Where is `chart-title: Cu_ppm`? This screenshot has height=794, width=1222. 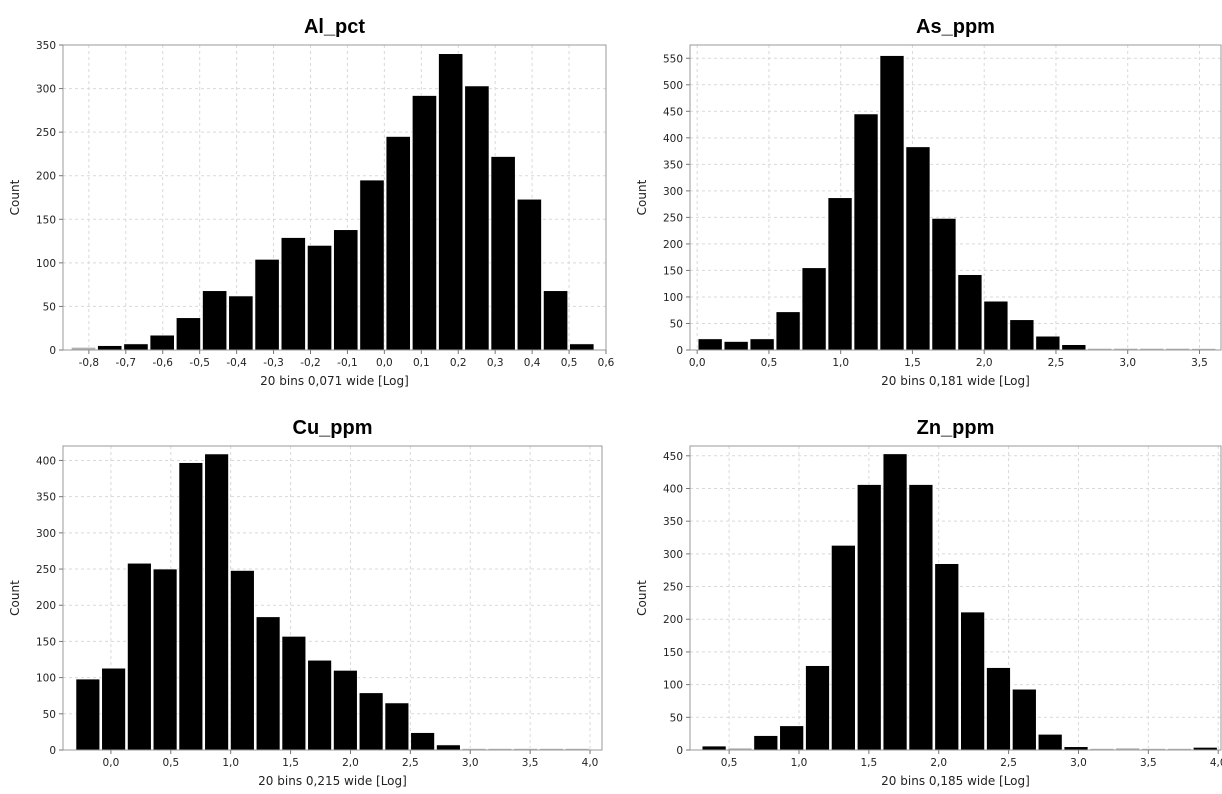
chart-title: Cu_ppm is located at coordinates (333, 428).